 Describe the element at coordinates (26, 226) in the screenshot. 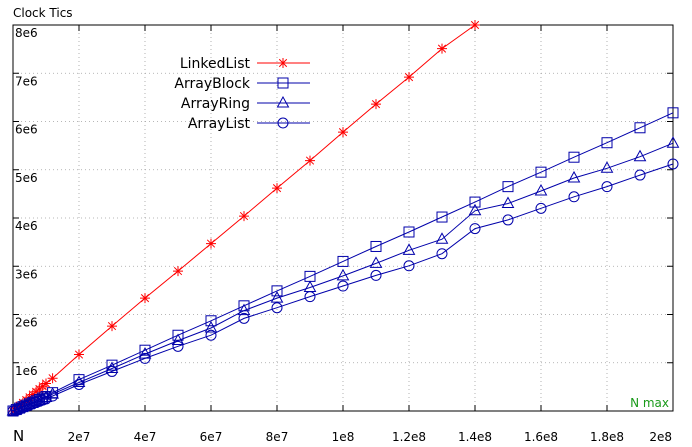

I see `y-tick-label: 4e6` at that location.